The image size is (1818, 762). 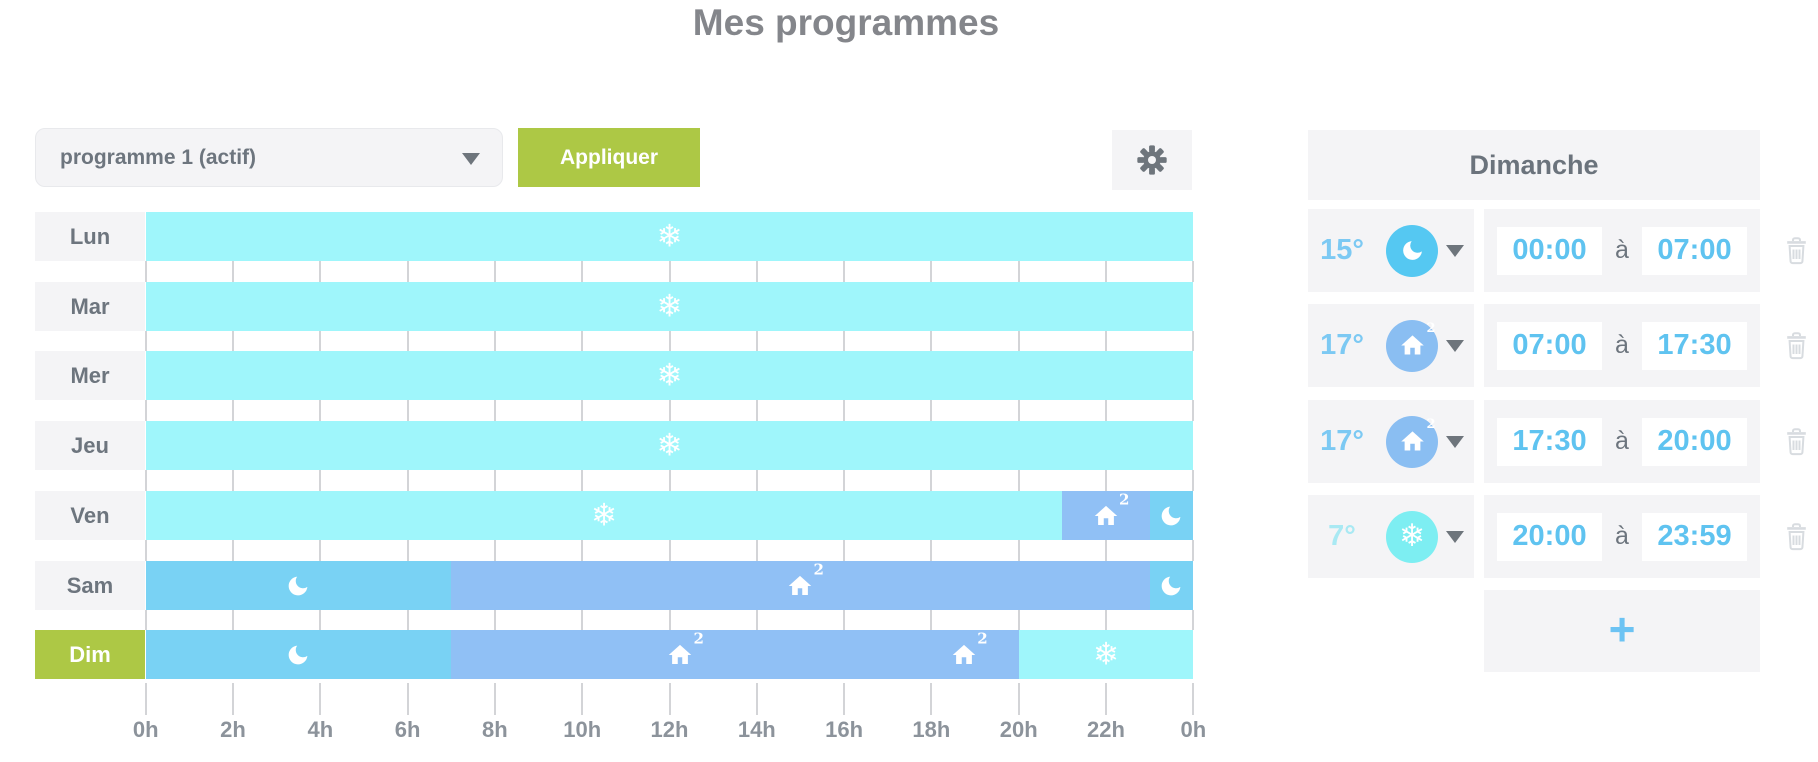 I want to click on axis-label: 14h, so click(x=756, y=729).